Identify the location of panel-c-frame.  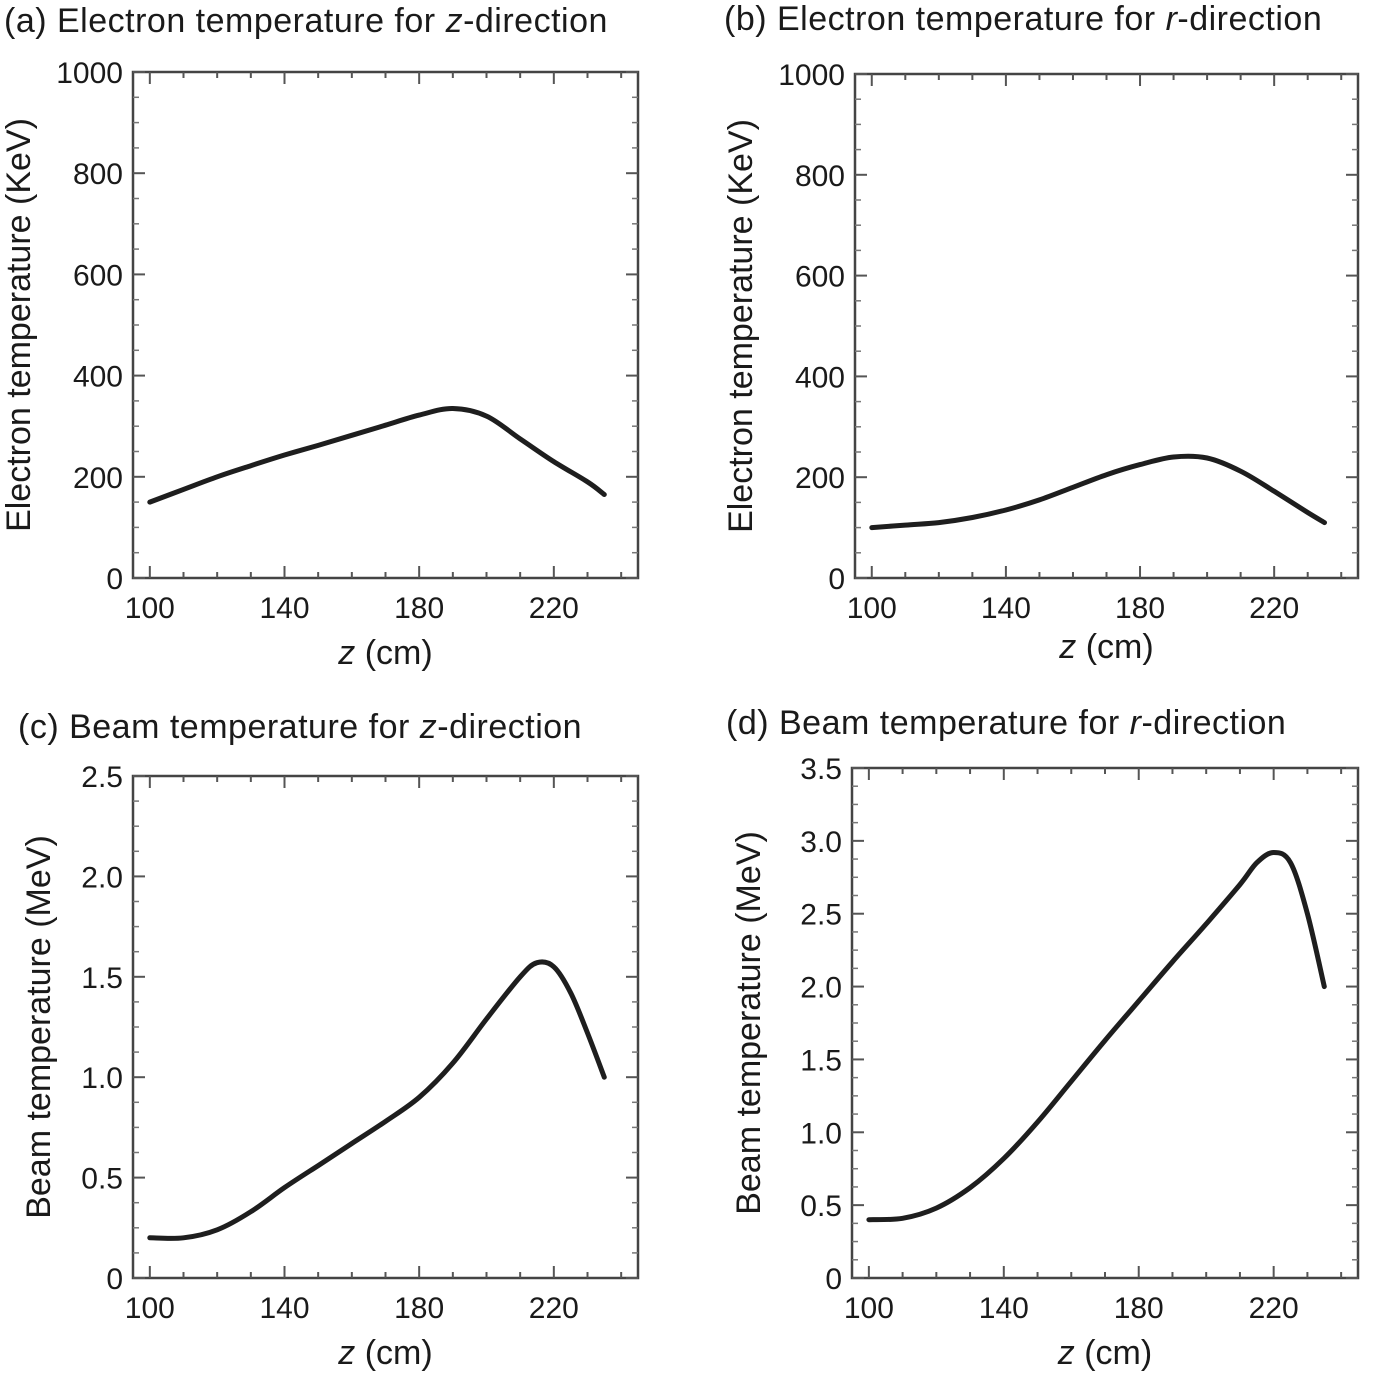
(385, 1027).